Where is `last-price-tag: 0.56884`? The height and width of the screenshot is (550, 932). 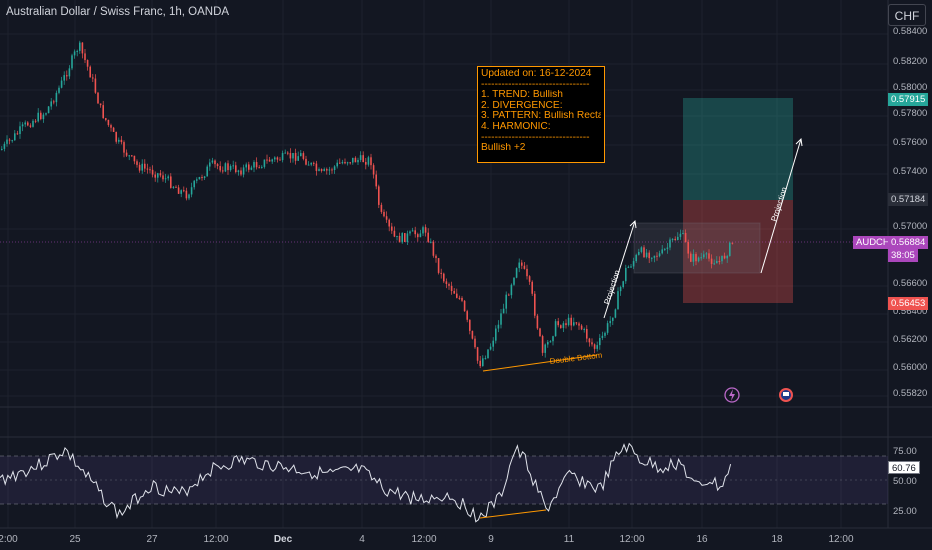
last-price-tag: 0.56884 is located at coordinates (908, 242).